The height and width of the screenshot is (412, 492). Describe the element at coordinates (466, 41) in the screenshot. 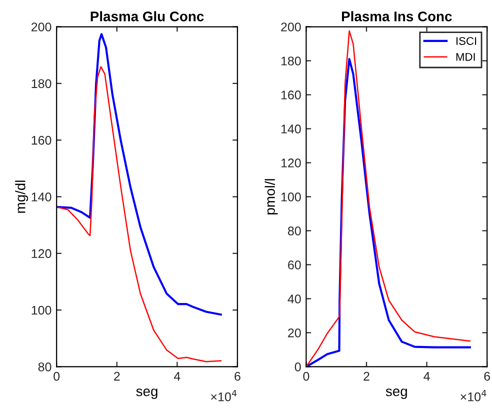

I see `legend-label: ISCI` at that location.